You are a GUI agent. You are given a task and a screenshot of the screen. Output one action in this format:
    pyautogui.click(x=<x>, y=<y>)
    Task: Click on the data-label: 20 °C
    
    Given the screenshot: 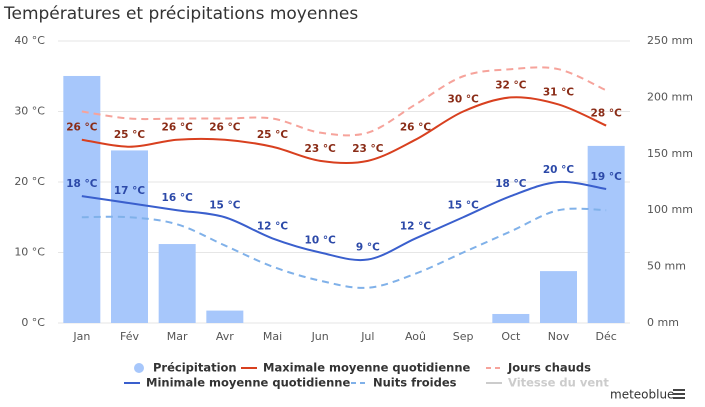 What is the action you would take?
    pyautogui.click(x=559, y=170)
    